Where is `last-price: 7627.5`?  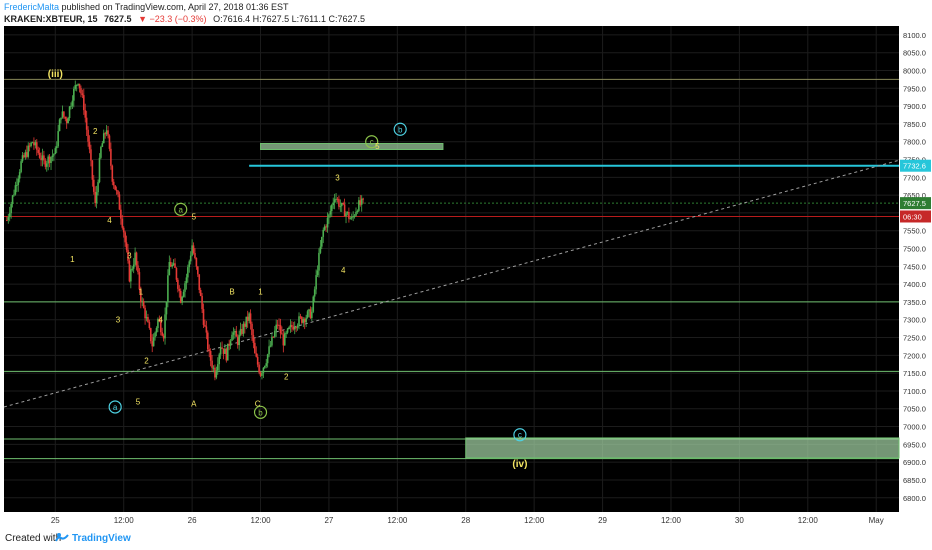
last-price: 7627.5 is located at coordinates (118, 19).